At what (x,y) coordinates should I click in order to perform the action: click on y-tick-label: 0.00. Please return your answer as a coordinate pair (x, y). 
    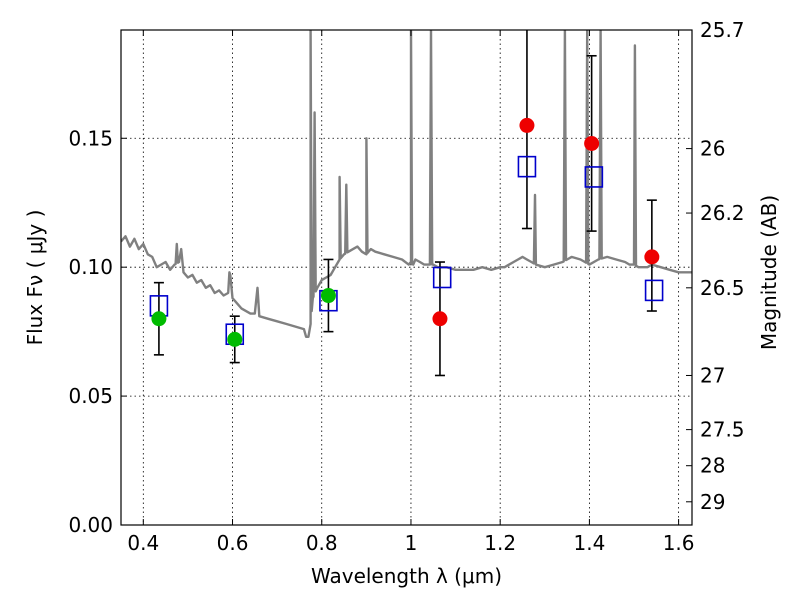
    Looking at the image, I should click on (90, 525).